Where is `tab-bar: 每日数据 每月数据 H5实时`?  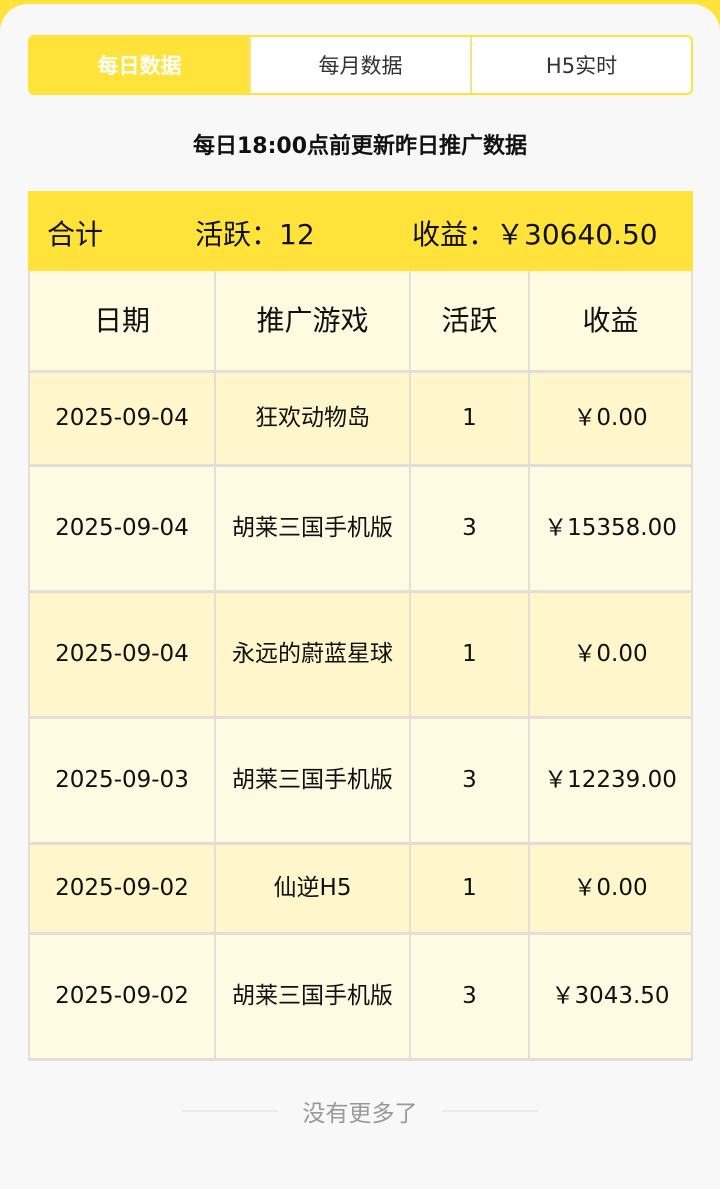
tab-bar: 每日数据 每月数据 H5实时 is located at coordinates (360, 65).